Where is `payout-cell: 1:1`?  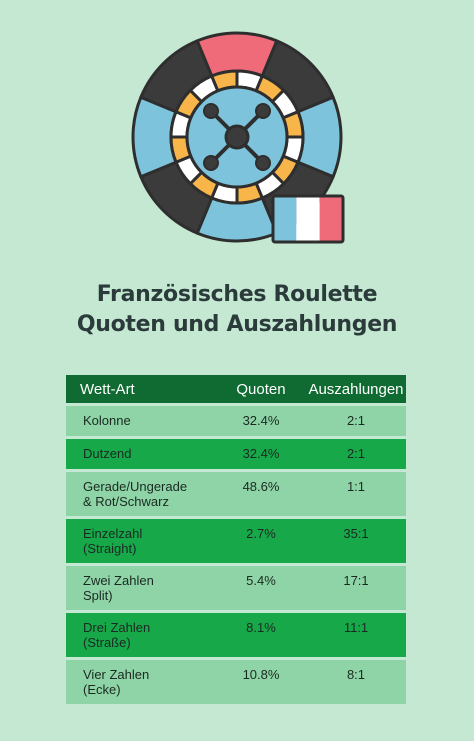
payout-cell: 1:1 is located at coordinates (356, 486).